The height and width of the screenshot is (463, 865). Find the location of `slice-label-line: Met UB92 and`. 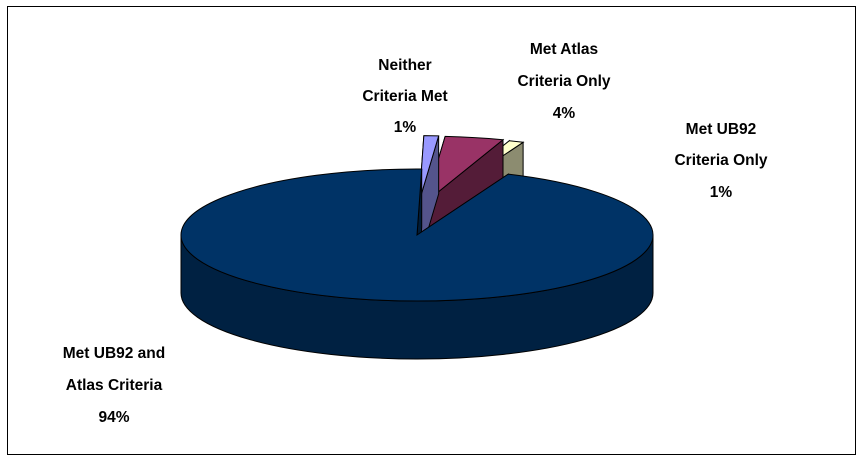

slice-label-line: Met UB92 and is located at coordinates (114, 353).